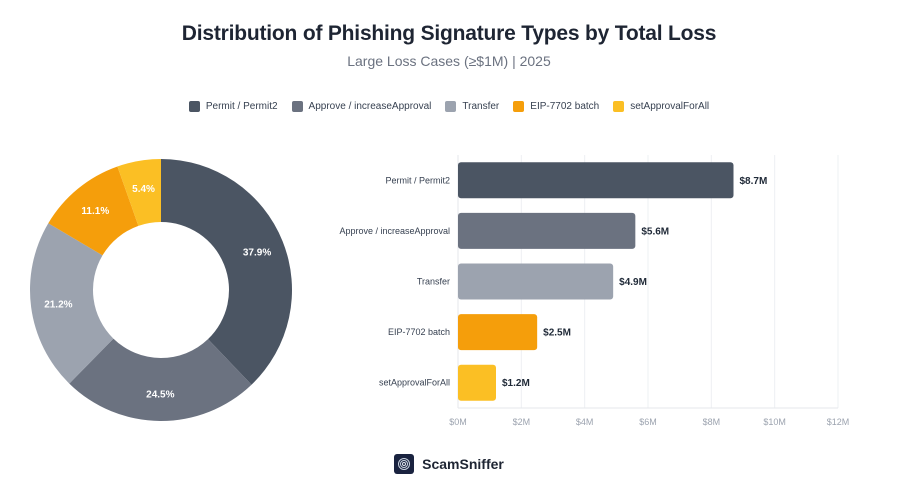 The image size is (898, 490). Describe the element at coordinates (458, 422) in the screenshot. I see `x-tick-label: $0M` at that location.